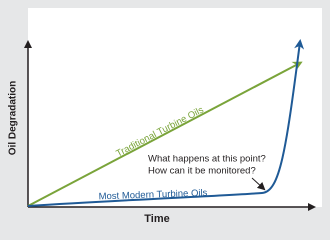 This screenshot has width=330, height=240. Describe the element at coordinates (207, 159) in the screenshot. I see `annotation-line: What happens at this point?` at that location.